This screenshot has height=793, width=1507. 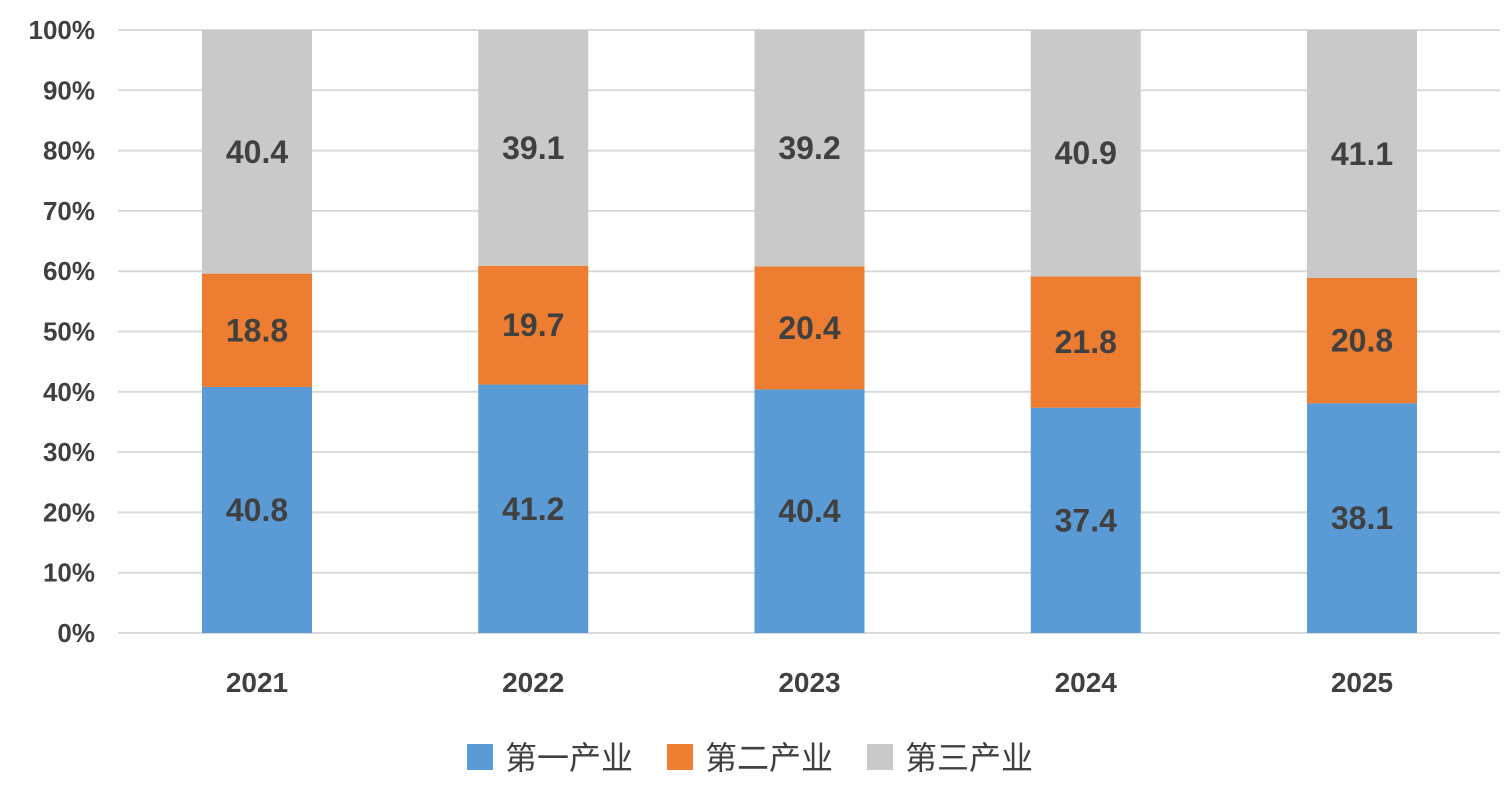 What do you see at coordinates (69, 211) in the screenshot?
I see `y-tick-label: 70%` at bounding box center [69, 211].